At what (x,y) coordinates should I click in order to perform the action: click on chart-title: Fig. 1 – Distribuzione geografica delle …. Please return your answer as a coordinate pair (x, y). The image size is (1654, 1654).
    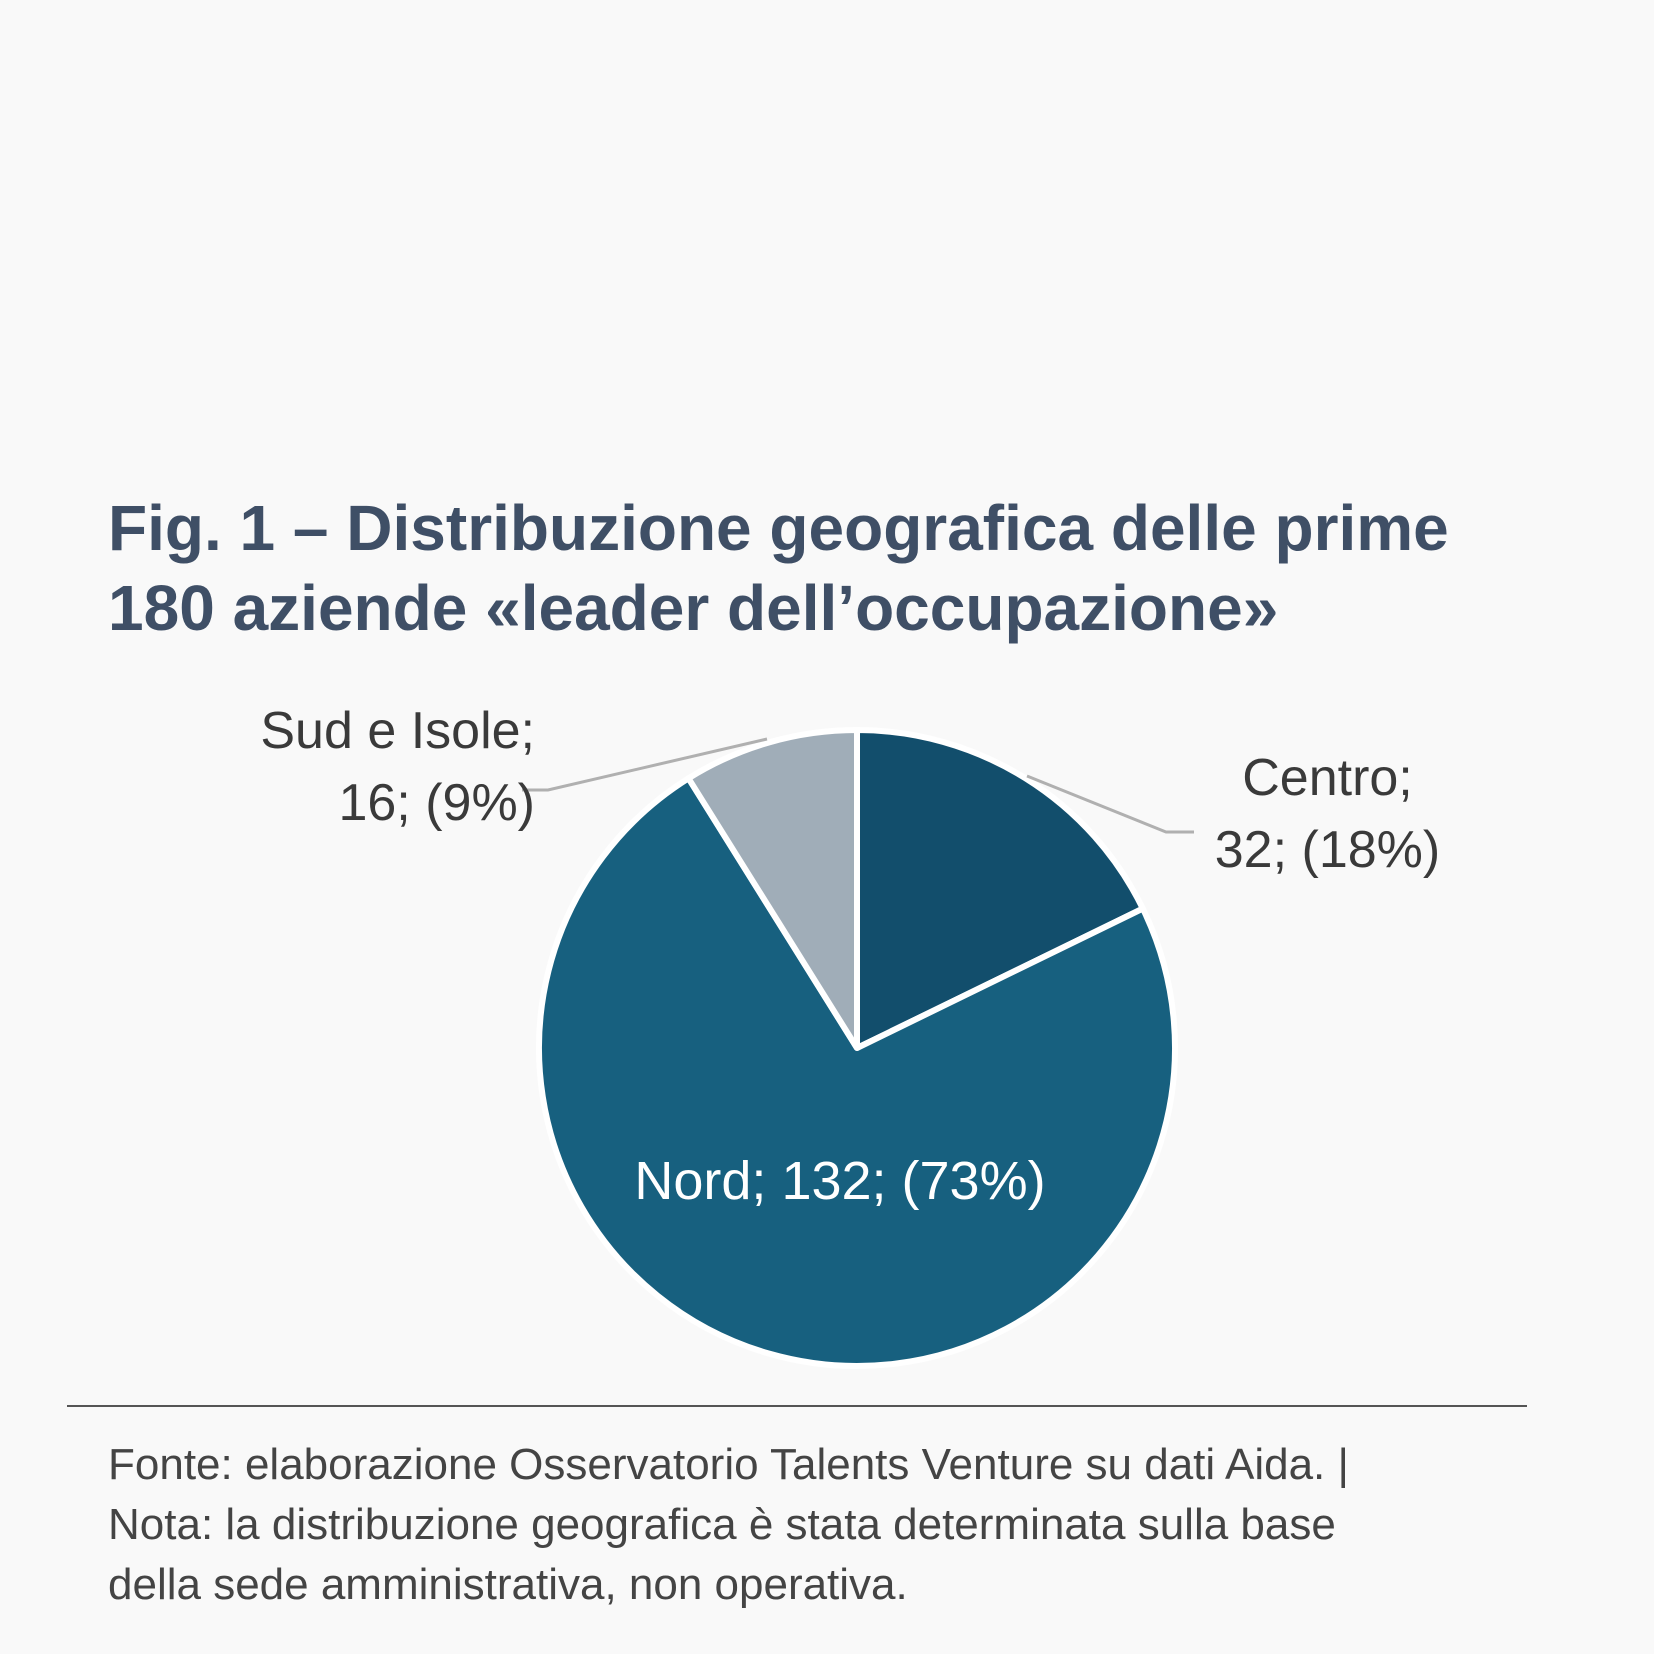
    Looking at the image, I should click on (838, 568).